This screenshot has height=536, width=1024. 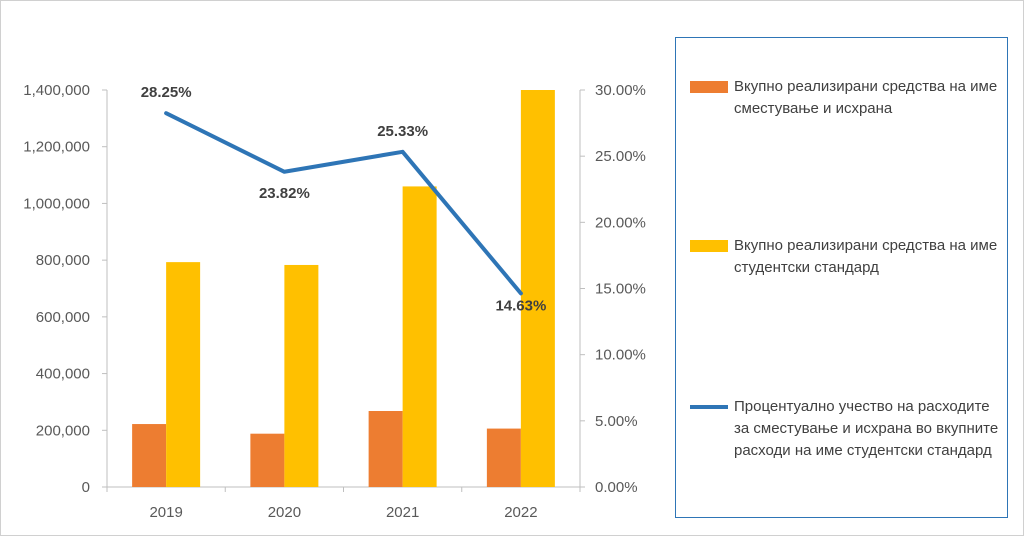 What do you see at coordinates (63, 430) in the screenshot?
I see `y-left-tick-label: 200,000` at bounding box center [63, 430].